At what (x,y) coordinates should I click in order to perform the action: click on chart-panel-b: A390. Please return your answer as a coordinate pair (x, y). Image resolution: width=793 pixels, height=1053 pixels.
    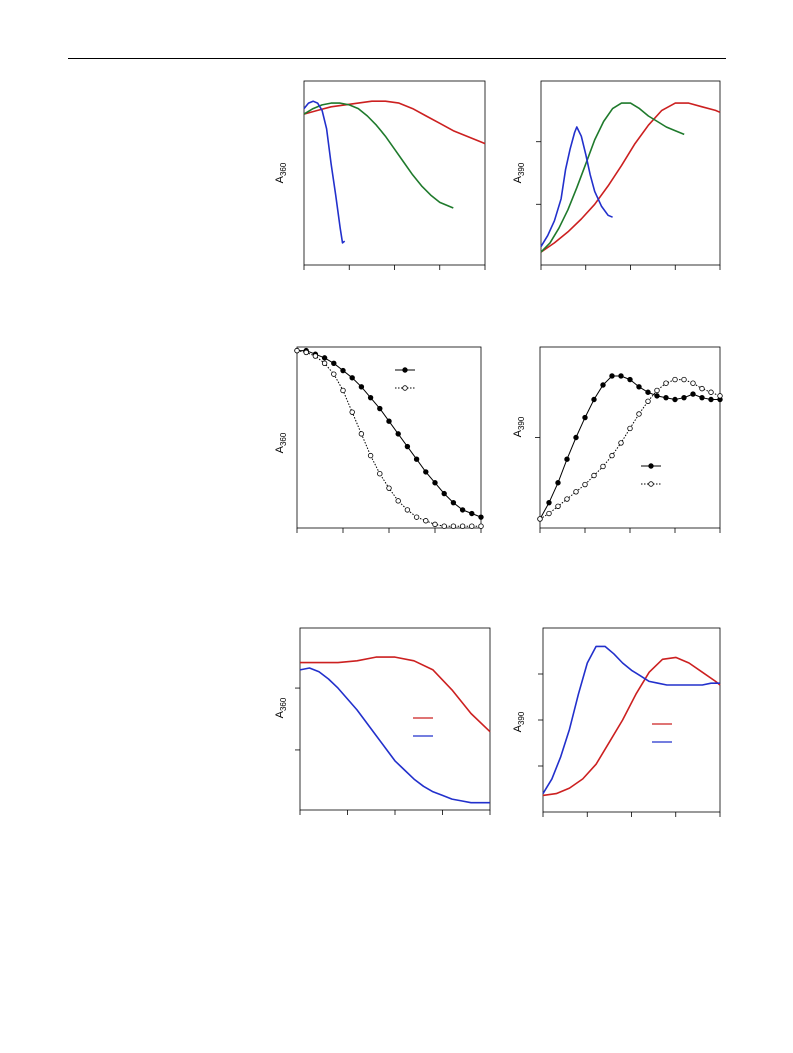
    Looking at the image, I should click on (616, 175).